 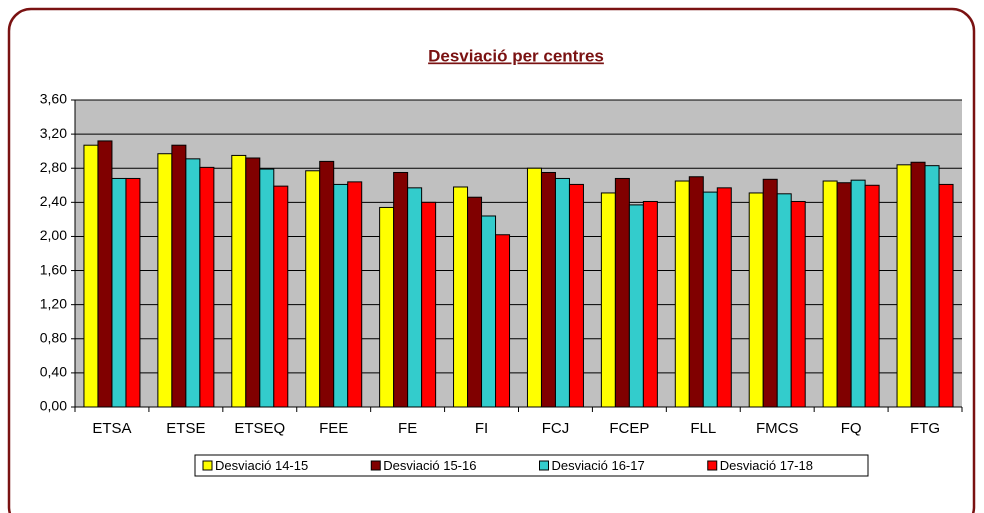 What do you see at coordinates (851, 428) in the screenshot?
I see `x-tick-label: FQ` at bounding box center [851, 428].